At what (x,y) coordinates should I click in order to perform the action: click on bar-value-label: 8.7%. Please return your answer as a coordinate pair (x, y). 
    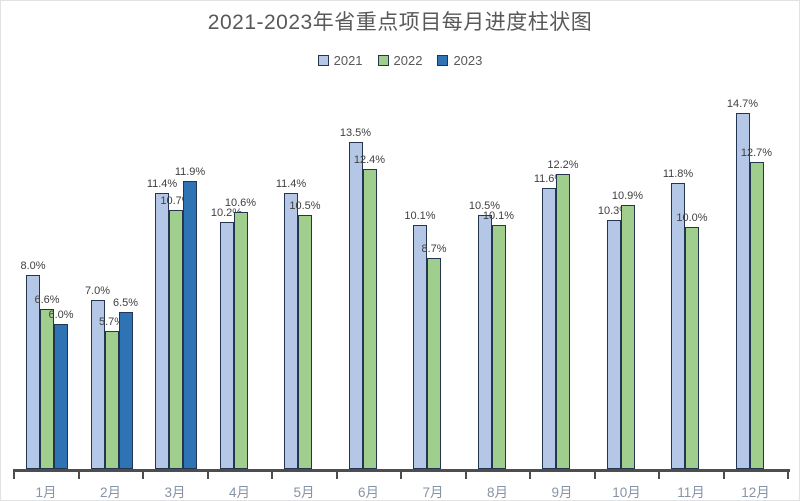
    Looking at the image, I should click on (434, 249).